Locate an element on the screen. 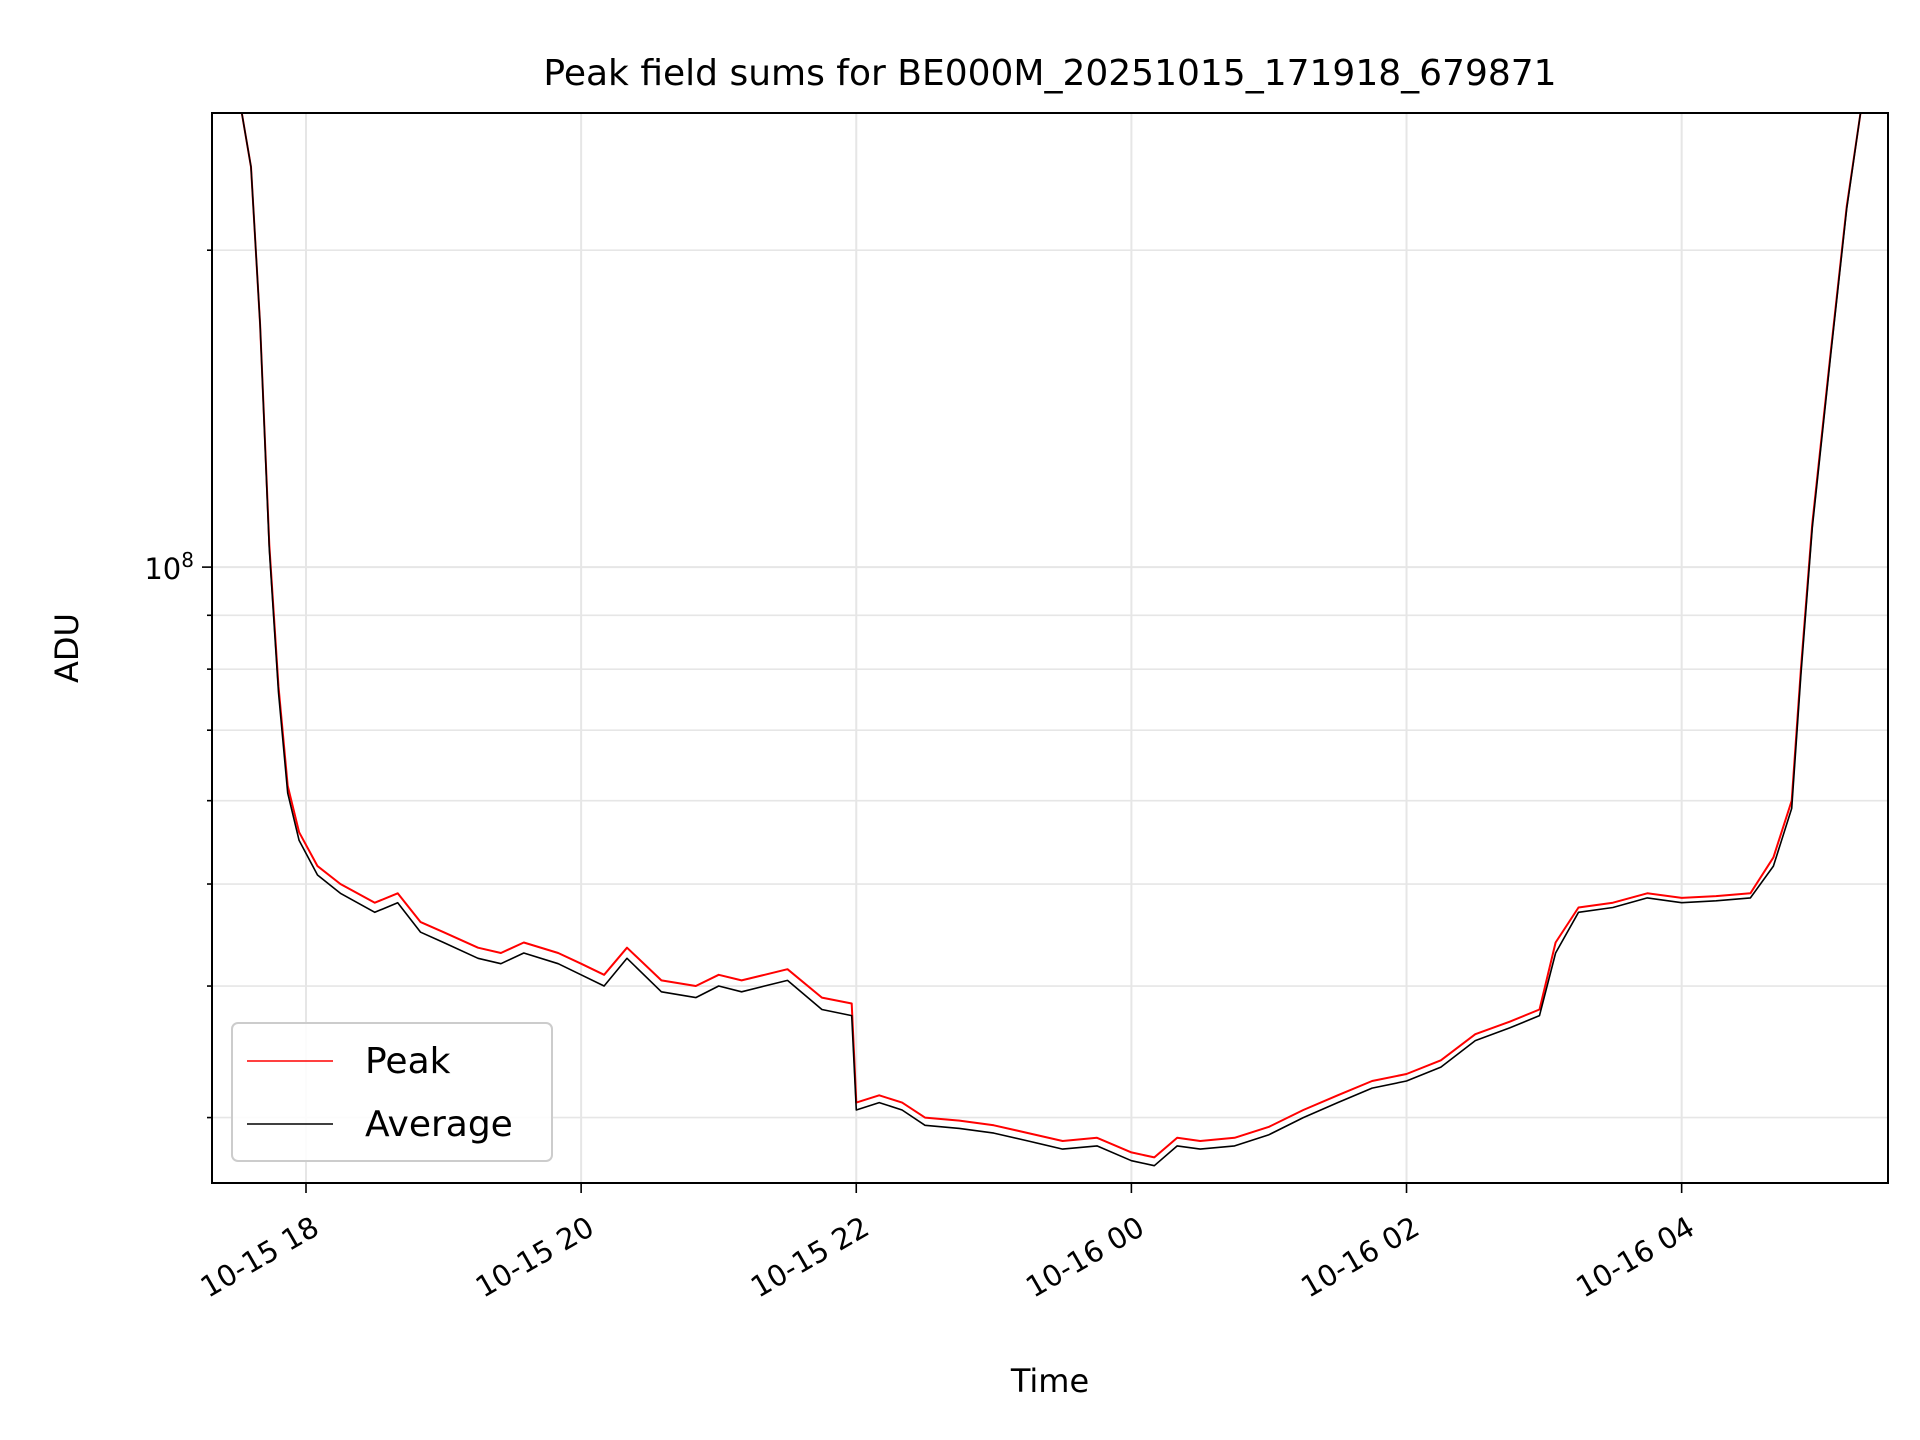 This screenshot has width=1920, height=1440. legend-box is located at coordinates (392, 1092).